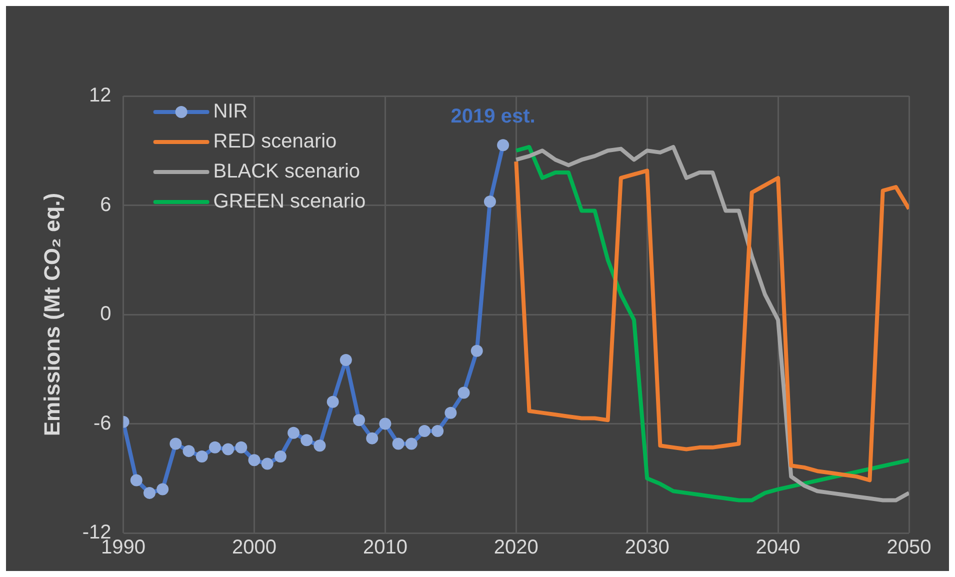 This screenshot has width=955, height=577. I want to click on x-tick-label: 2050, so click(909, 547).